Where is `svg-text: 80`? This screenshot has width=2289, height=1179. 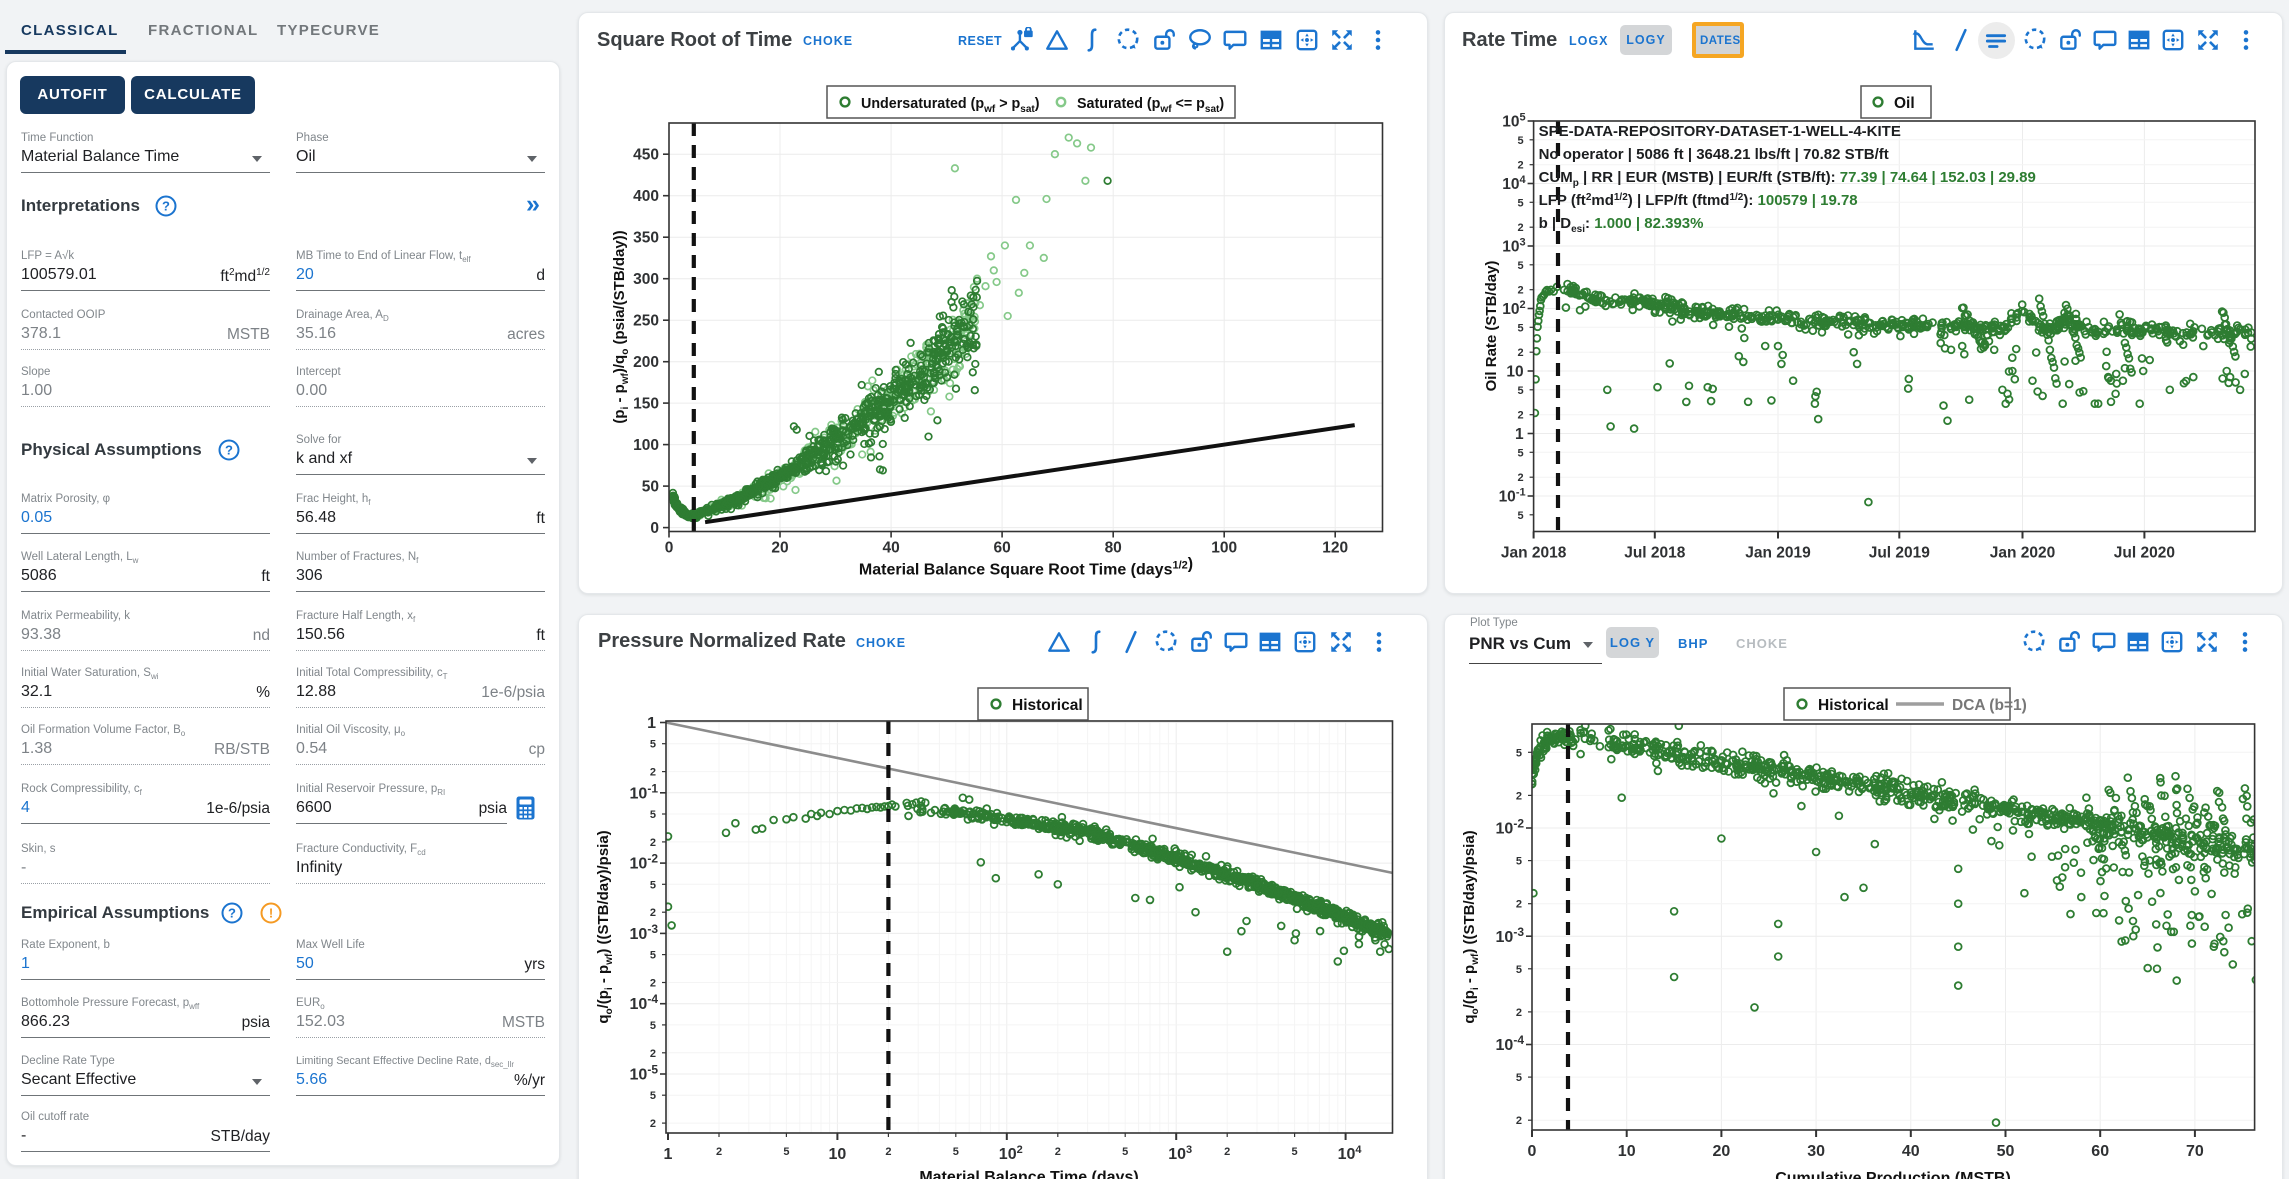
svg-text: 80 is located at coordinates (1113, 548).